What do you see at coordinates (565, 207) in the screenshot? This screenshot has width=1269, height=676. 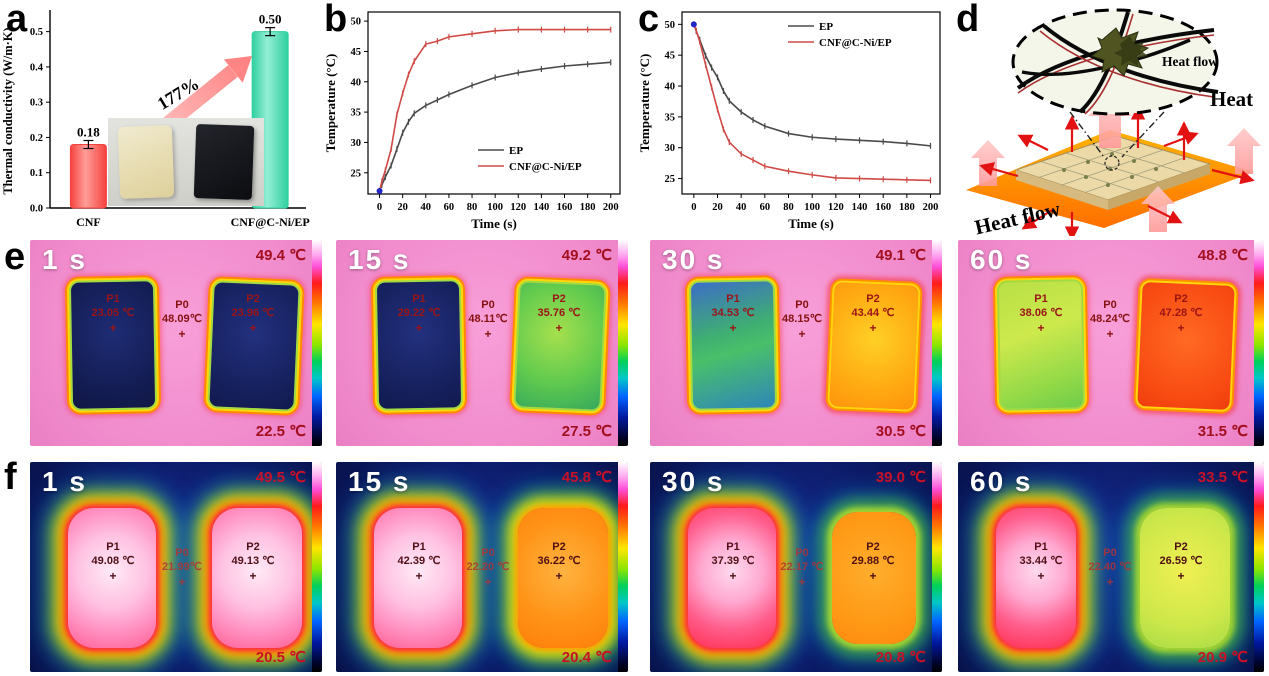 I see `svg-text: 160` at bounding box center [565, 207].